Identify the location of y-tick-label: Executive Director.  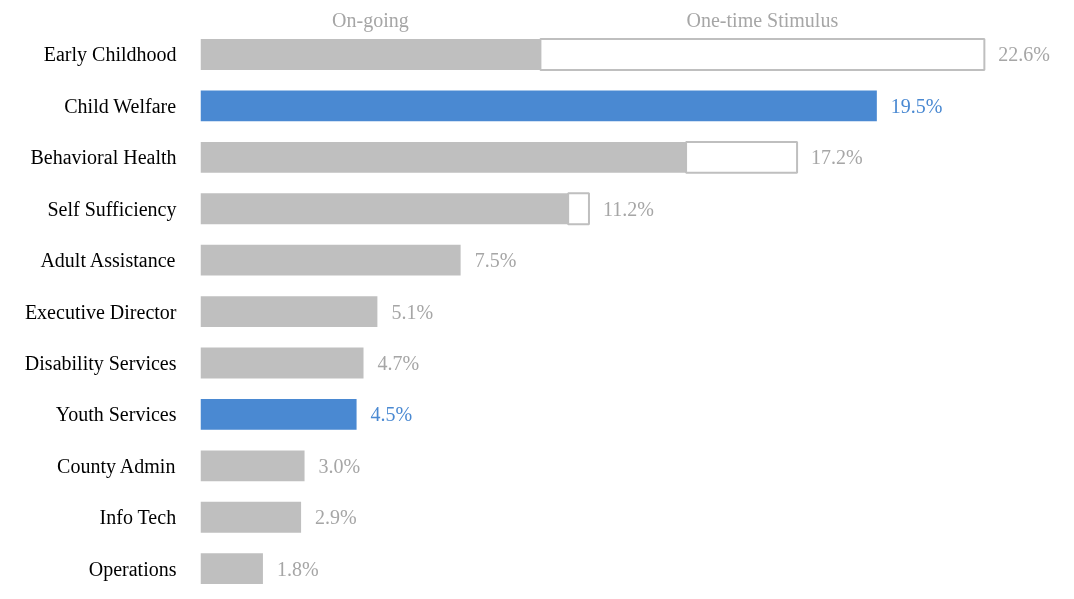
(100, 311).